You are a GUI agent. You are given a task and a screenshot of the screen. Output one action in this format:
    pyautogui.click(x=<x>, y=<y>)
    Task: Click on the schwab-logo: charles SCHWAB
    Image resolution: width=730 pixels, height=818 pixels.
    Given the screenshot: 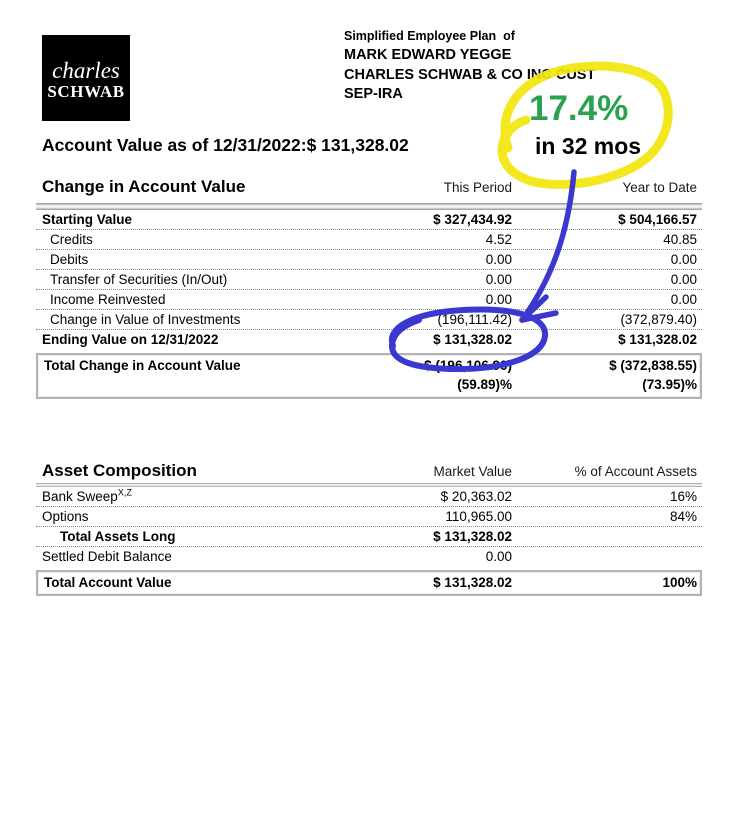 What is the action you would take?
    pyautogui.click(x=86, y=78)
    